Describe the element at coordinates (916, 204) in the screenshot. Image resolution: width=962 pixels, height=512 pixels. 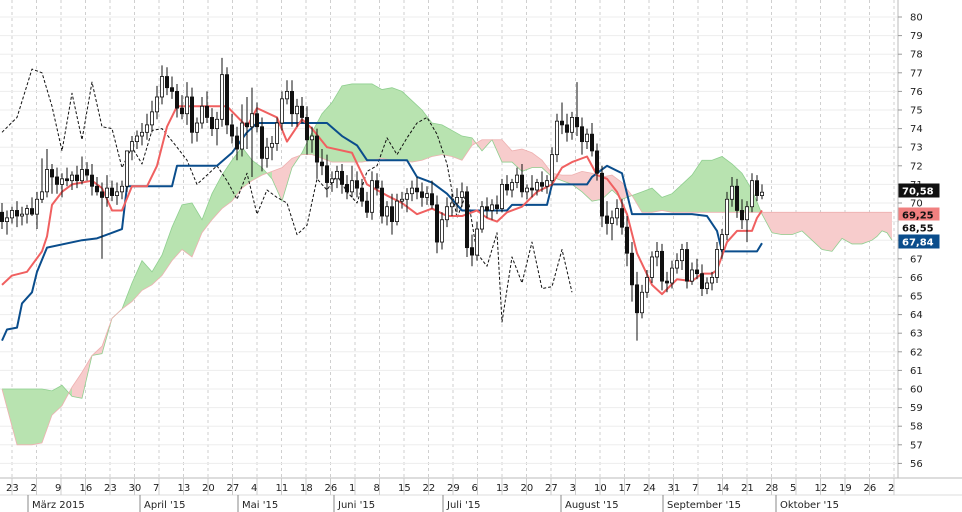
I see `y-tick-label: 70` at that location.